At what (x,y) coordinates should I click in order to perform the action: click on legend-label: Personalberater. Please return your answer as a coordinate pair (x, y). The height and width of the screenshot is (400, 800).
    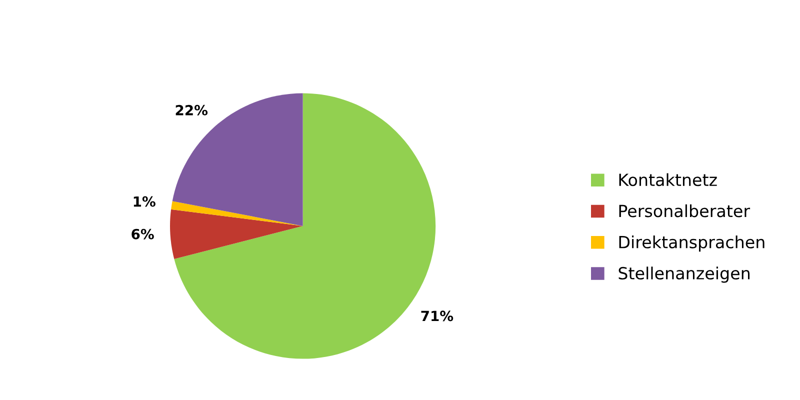
    Looking at the image, I should click on (684, 211).